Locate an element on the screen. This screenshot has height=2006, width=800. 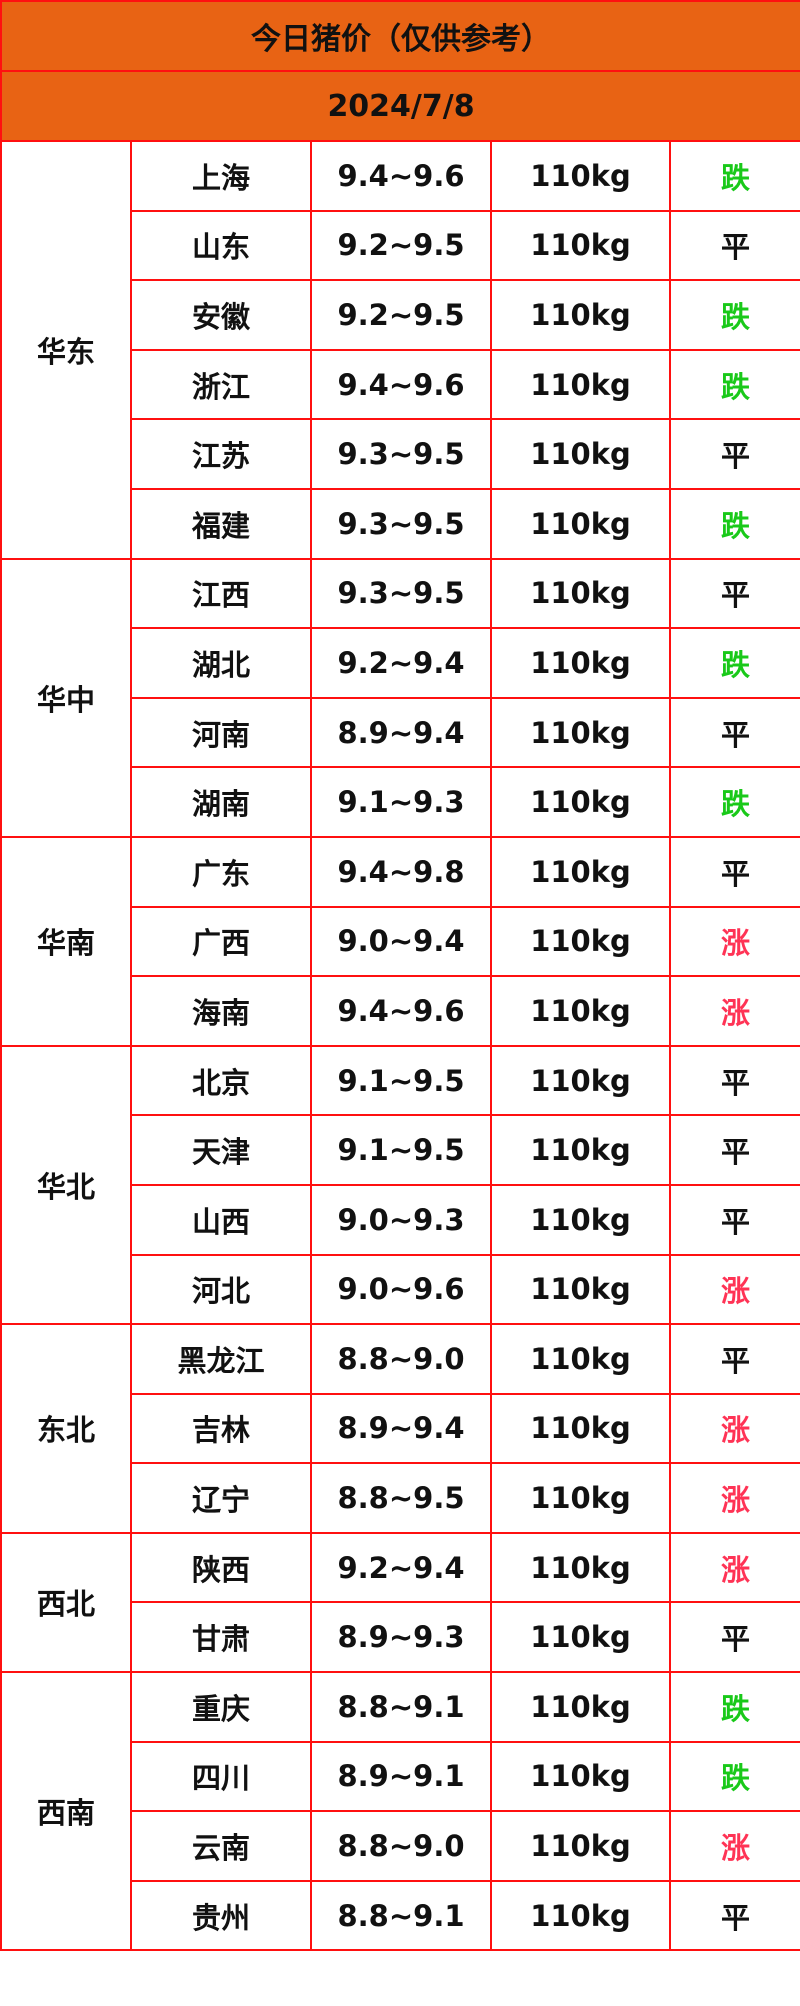
table-row: 吉林 8.9~9.4 110kg 涨 is located at coordinates (400, 1428).